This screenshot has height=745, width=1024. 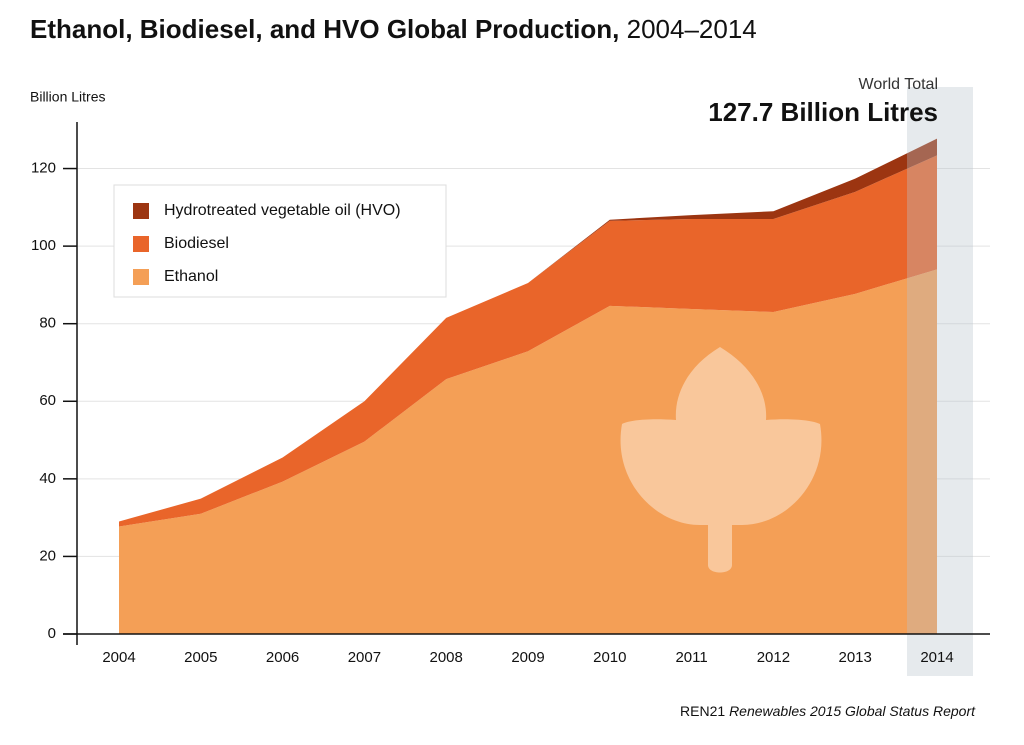 I want to click on highlight-band, so click(x=940, y=381).